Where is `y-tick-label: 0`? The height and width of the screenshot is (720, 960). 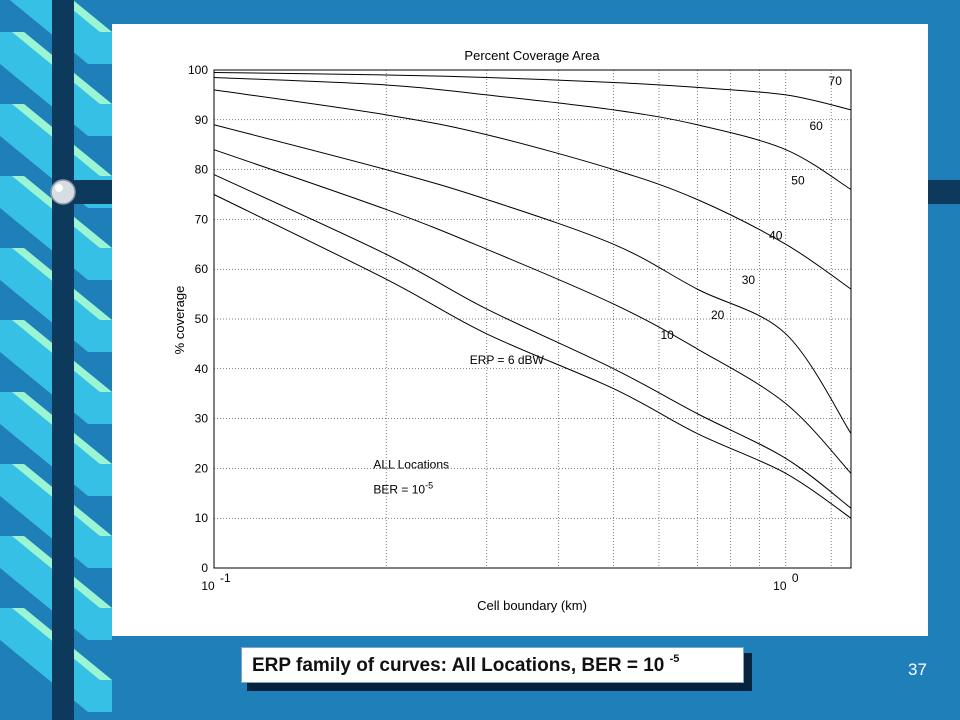 y-tick-label: 0 is located at coordinates (204, 568).